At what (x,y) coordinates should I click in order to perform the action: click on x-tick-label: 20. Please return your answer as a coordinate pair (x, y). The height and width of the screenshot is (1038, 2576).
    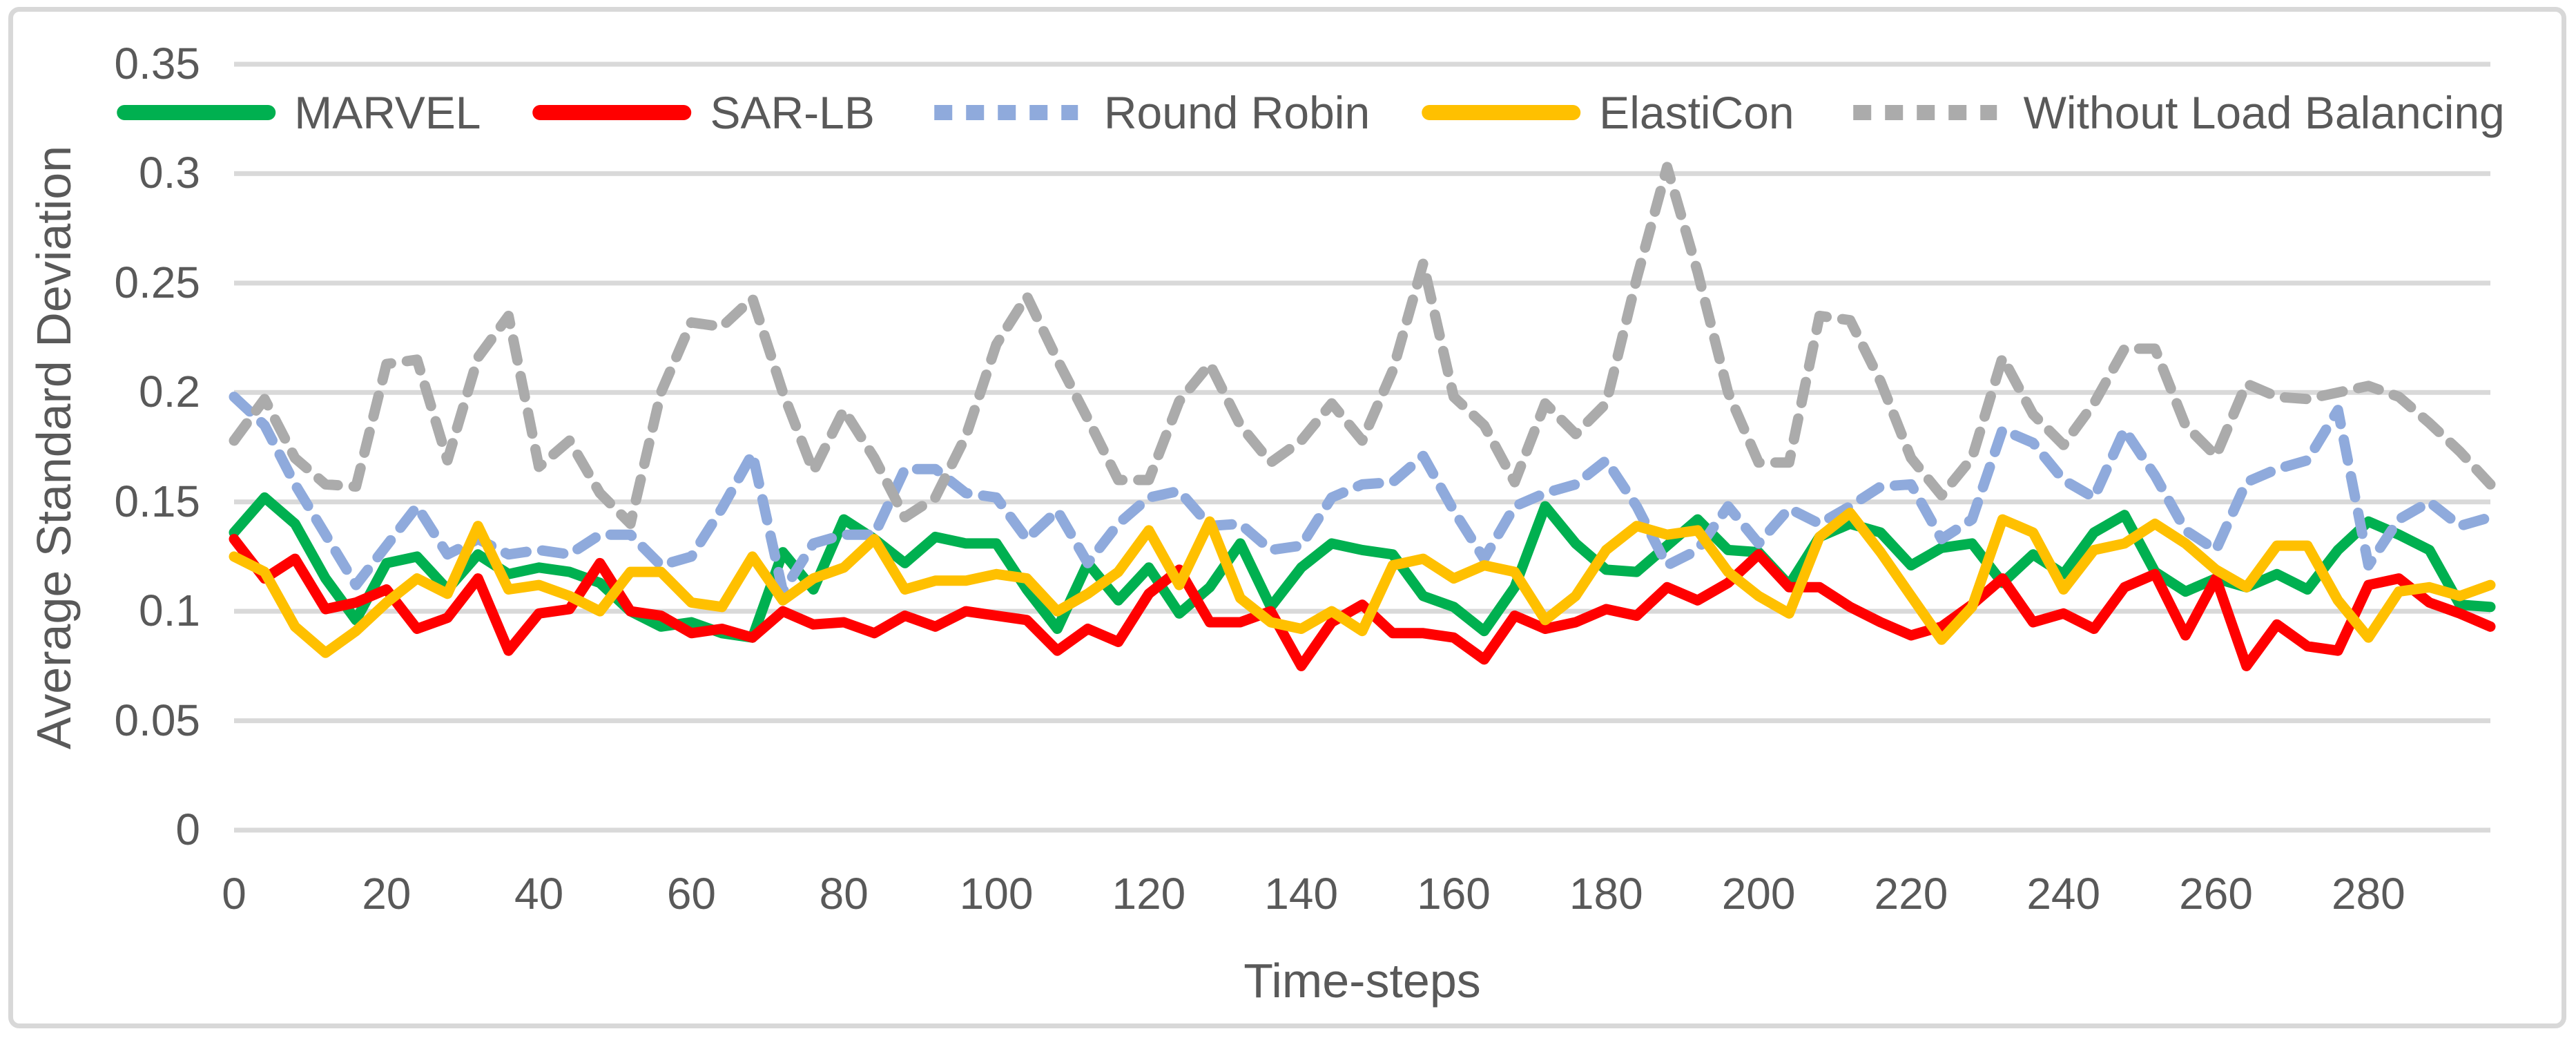
    Looking at the image, I should click on (387, 894).